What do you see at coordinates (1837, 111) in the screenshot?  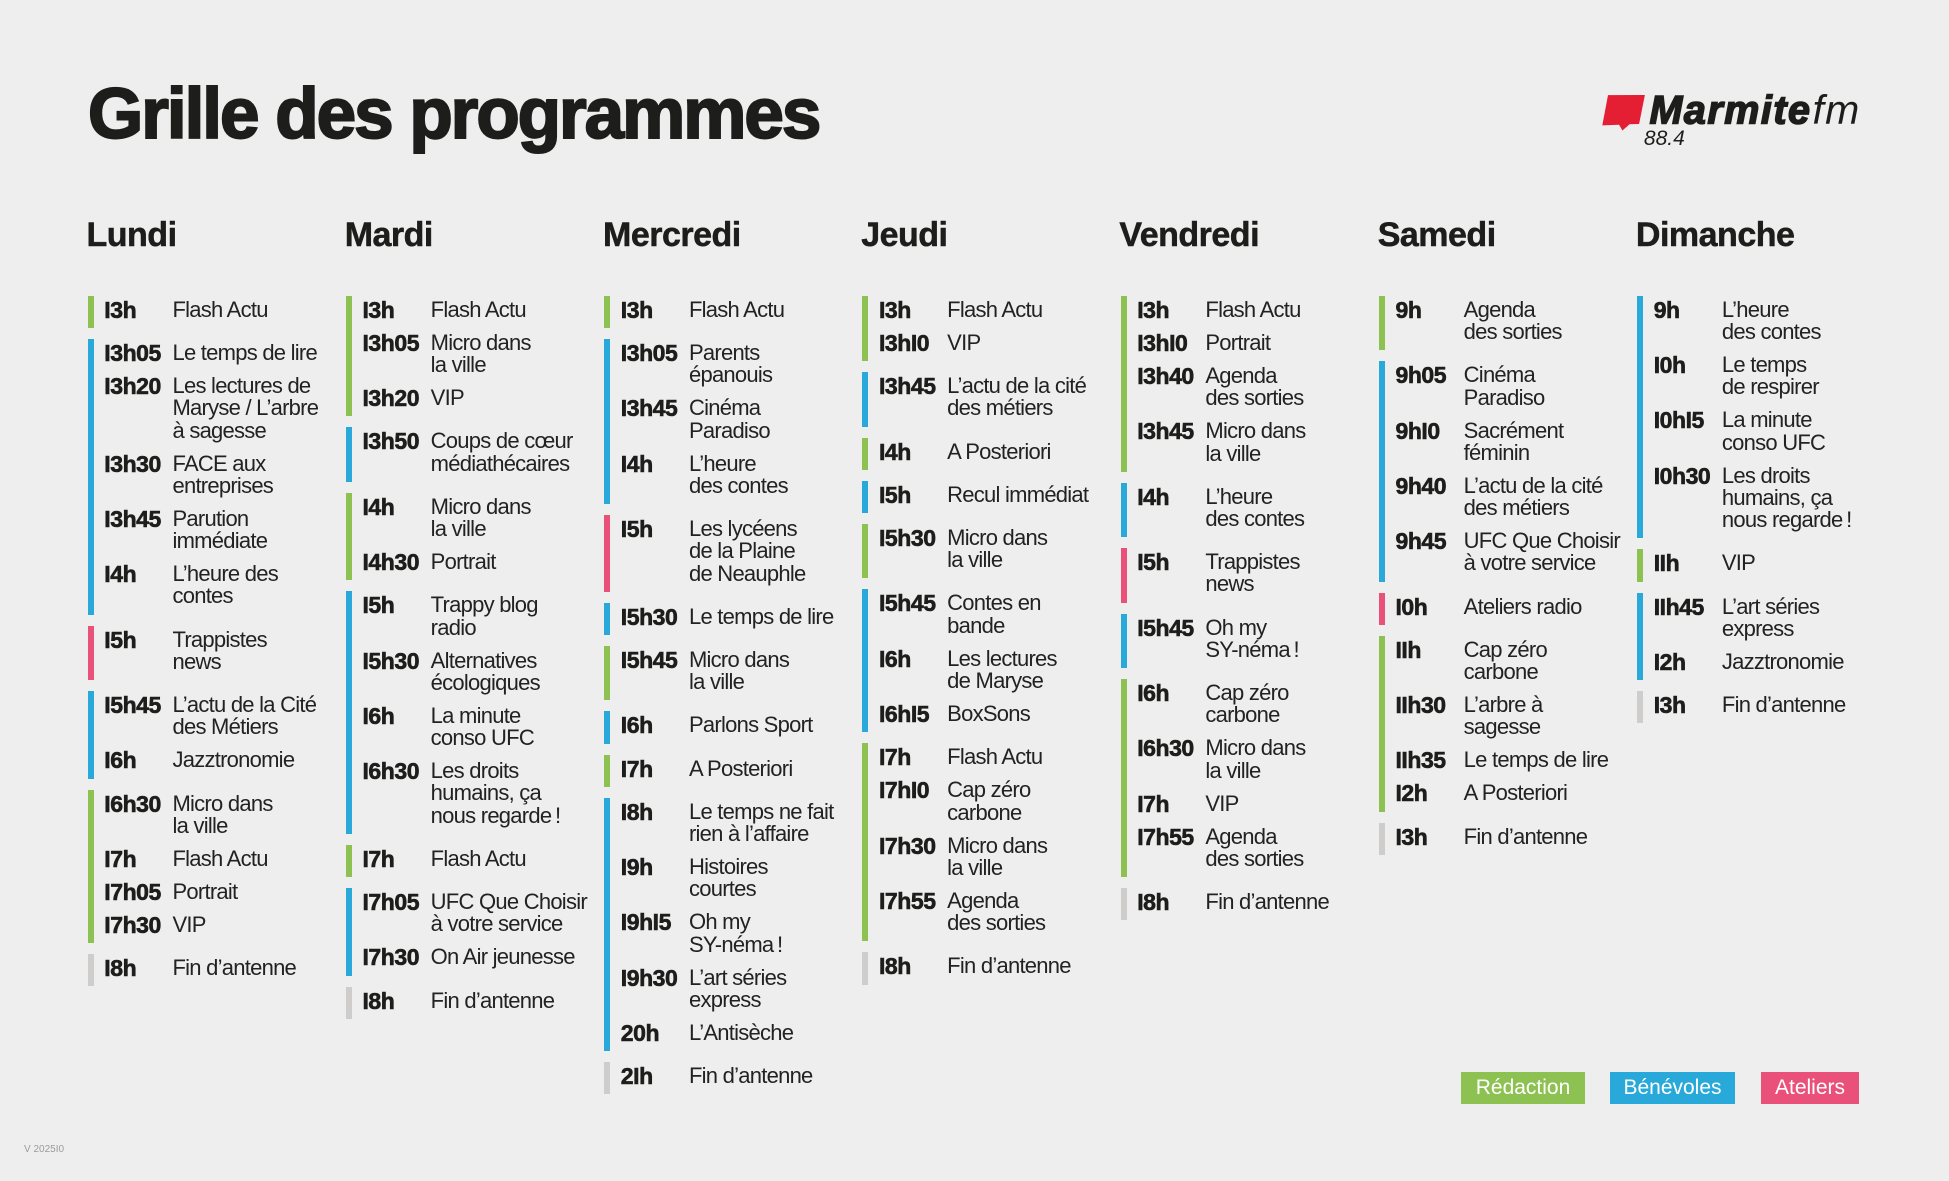 I see `svg-text: fm` at bounding box center [1837, 111].